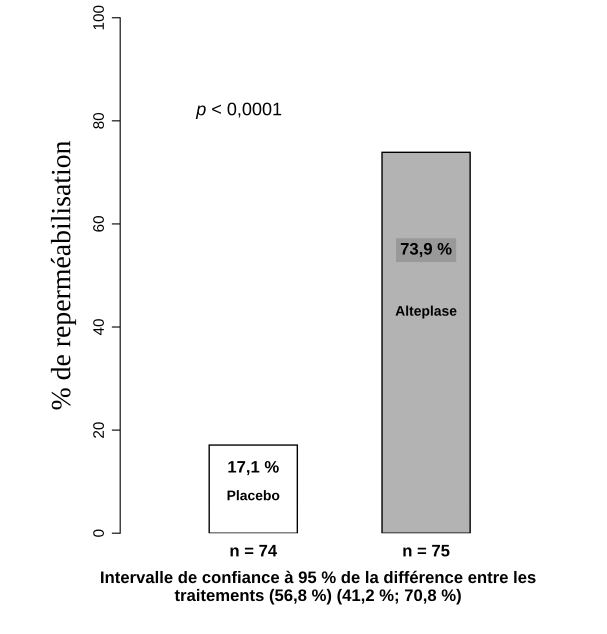 Image resolution: width=607 pixels, height=634 pixels. I want to click on annotation: Alteplase, so click(426, 312).